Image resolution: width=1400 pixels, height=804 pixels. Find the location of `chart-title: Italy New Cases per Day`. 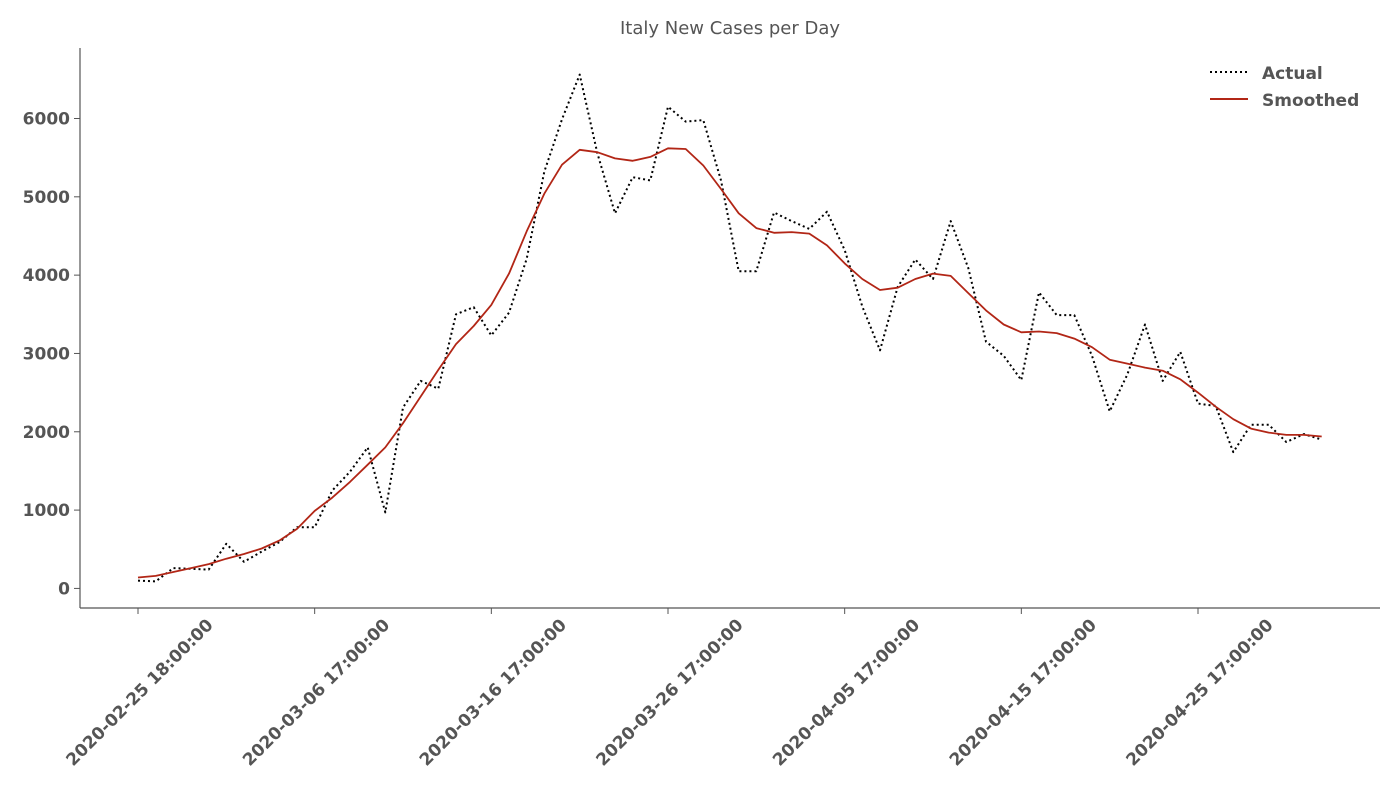

chart-title: Italy New Cases per Day is located at coordinates (730, 28).